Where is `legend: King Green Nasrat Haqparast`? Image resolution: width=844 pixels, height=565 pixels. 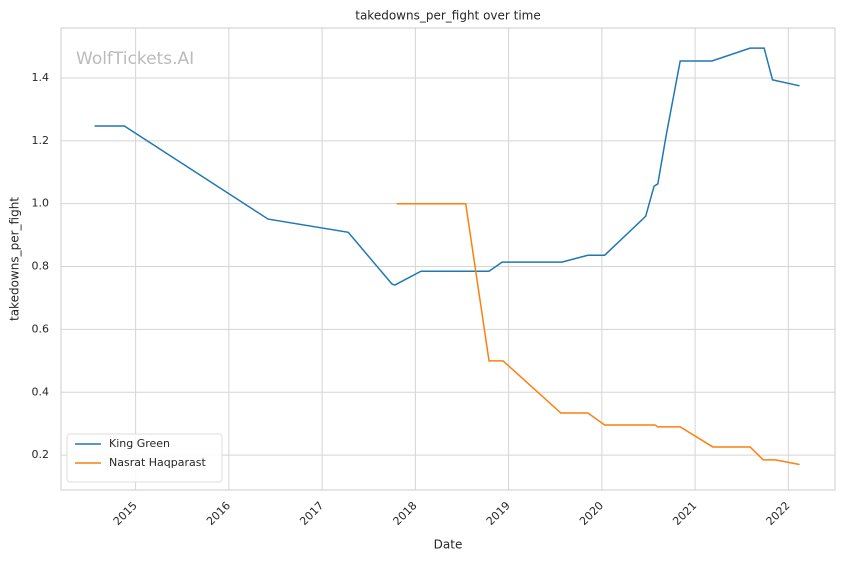 legend: King Green Nasrat Haqparast is located at coordinates (144, 458).